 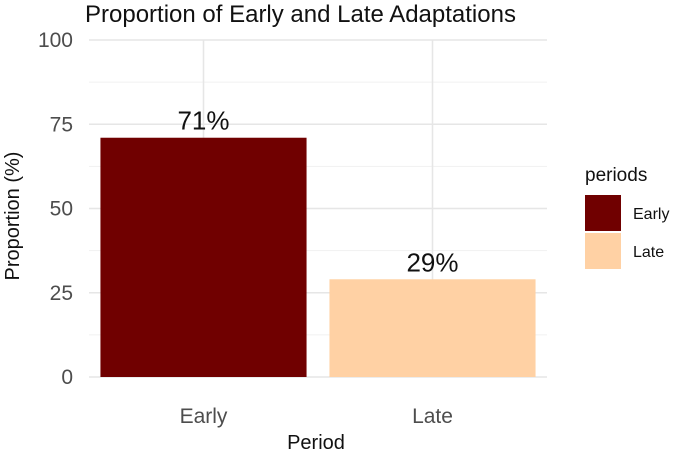 I want to click on legend: periods Early Late, so click(x=627, y=217).